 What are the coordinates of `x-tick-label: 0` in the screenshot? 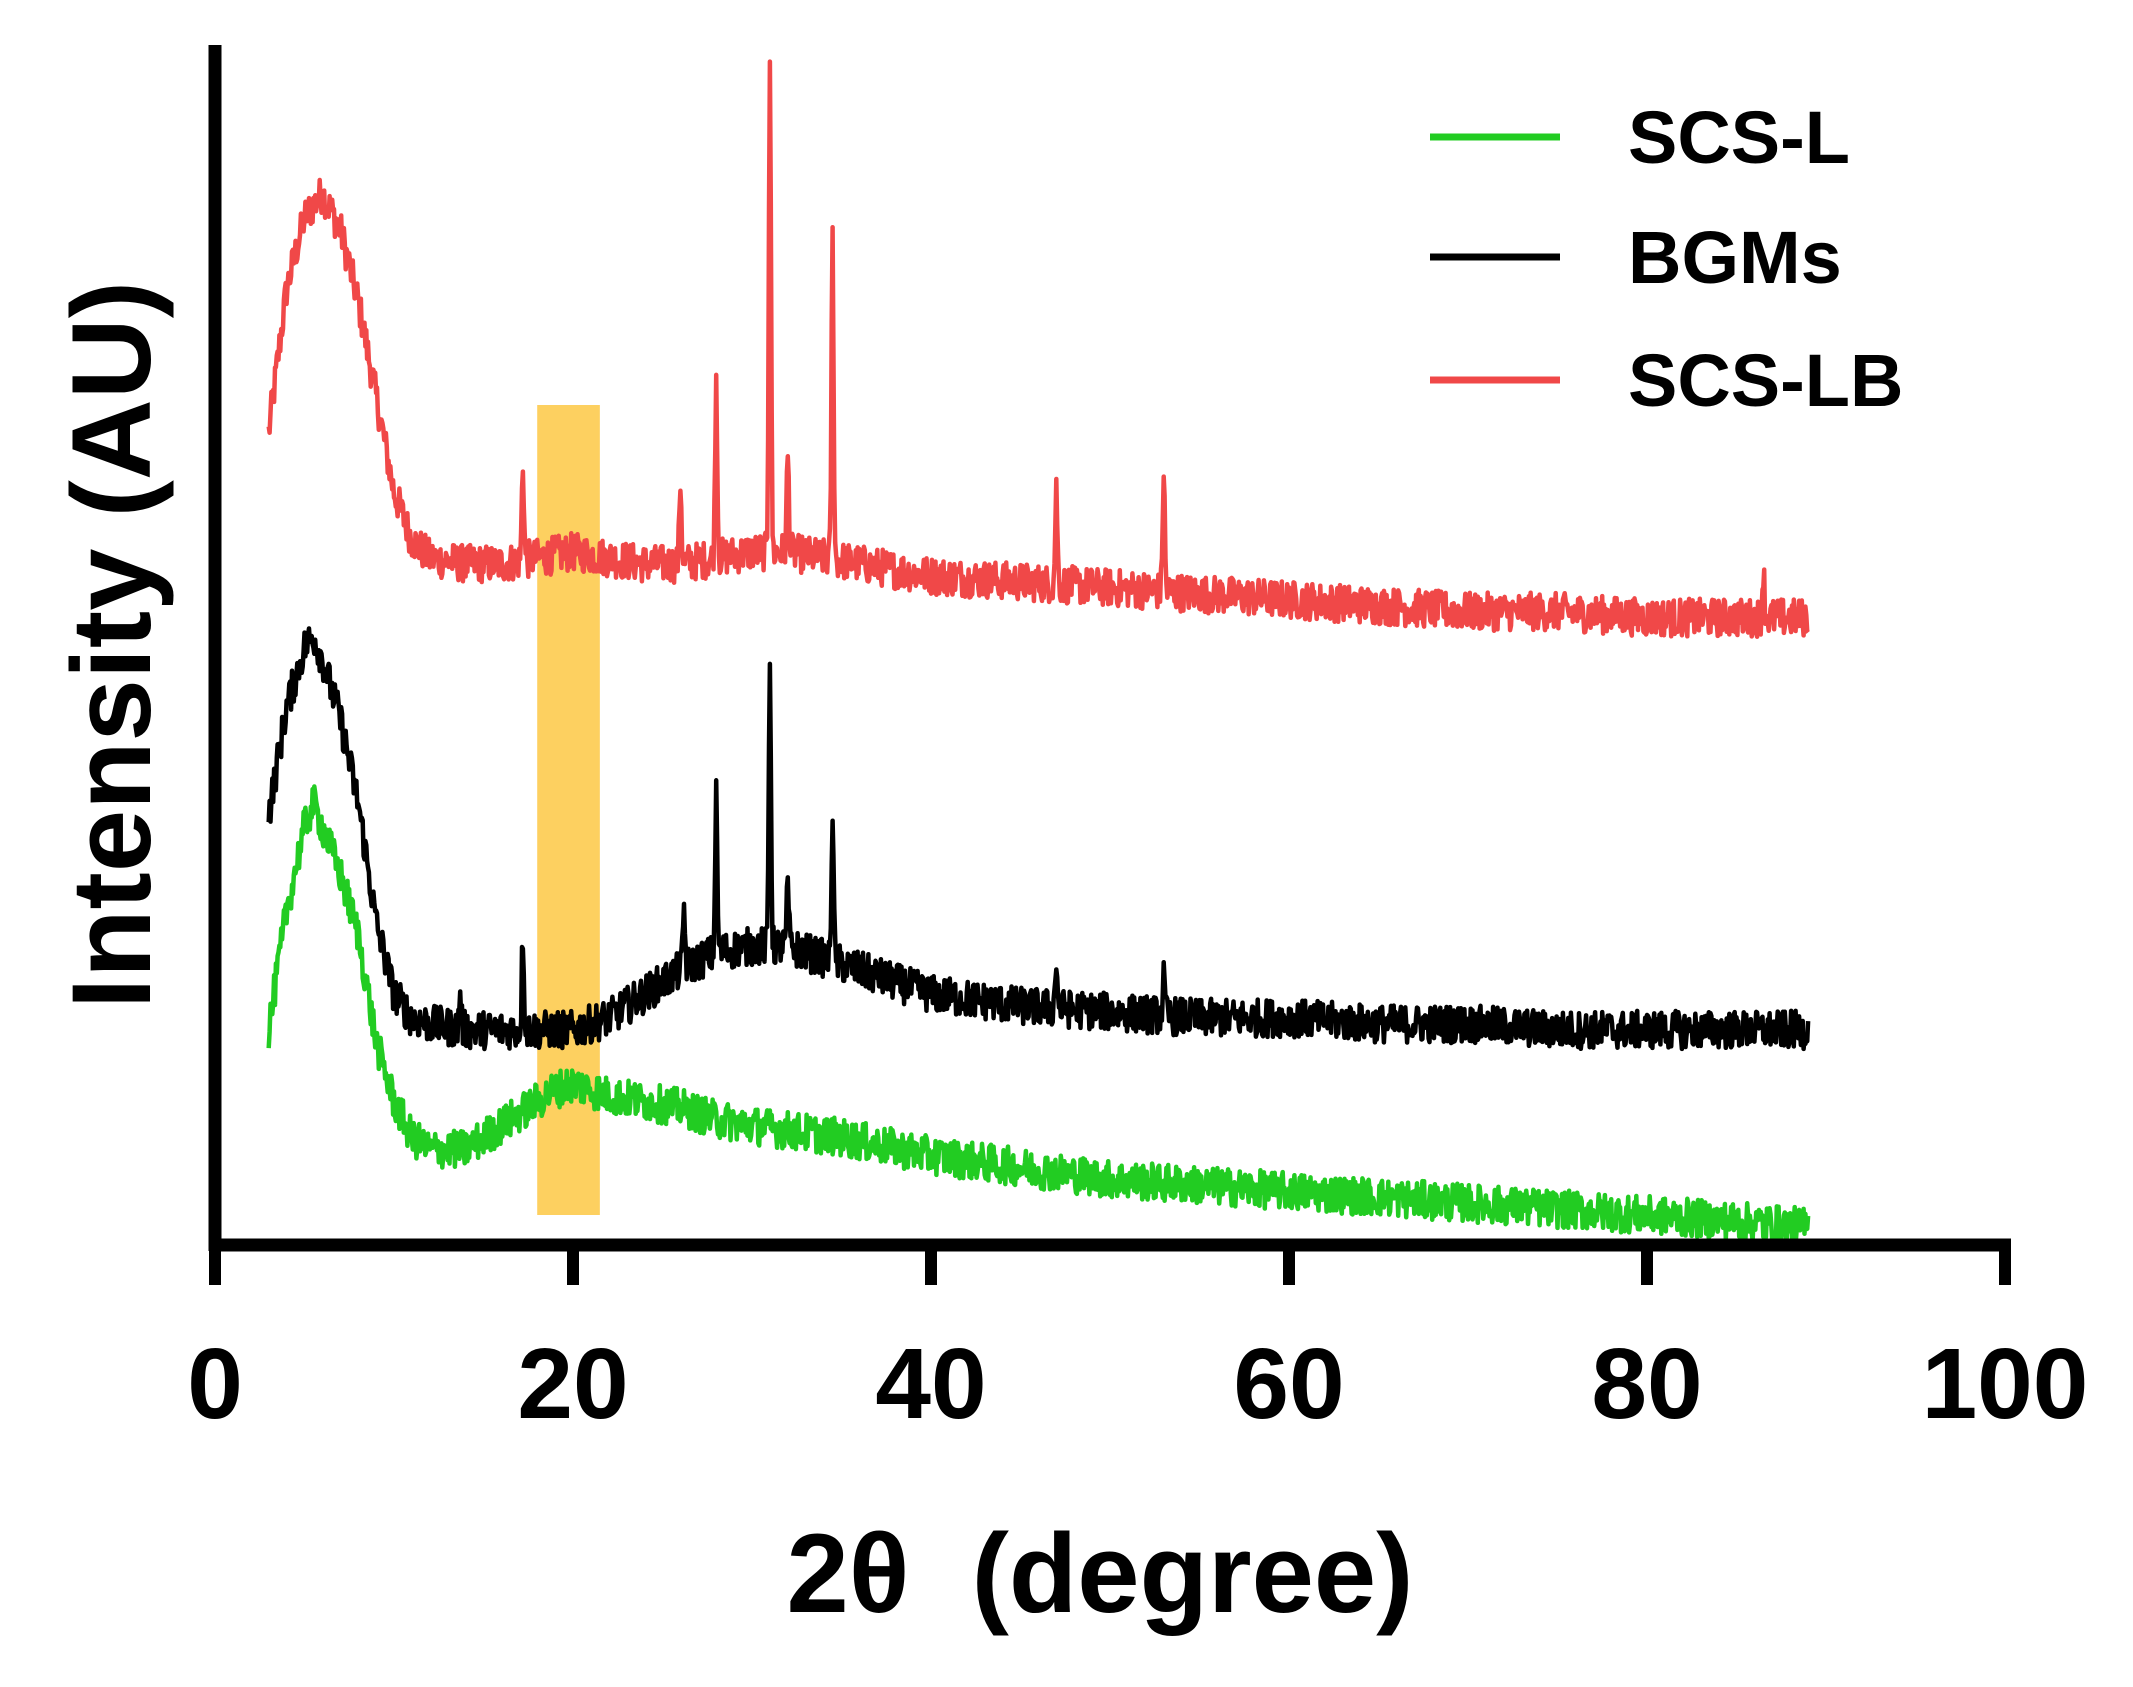 It's located at (215, 1384).